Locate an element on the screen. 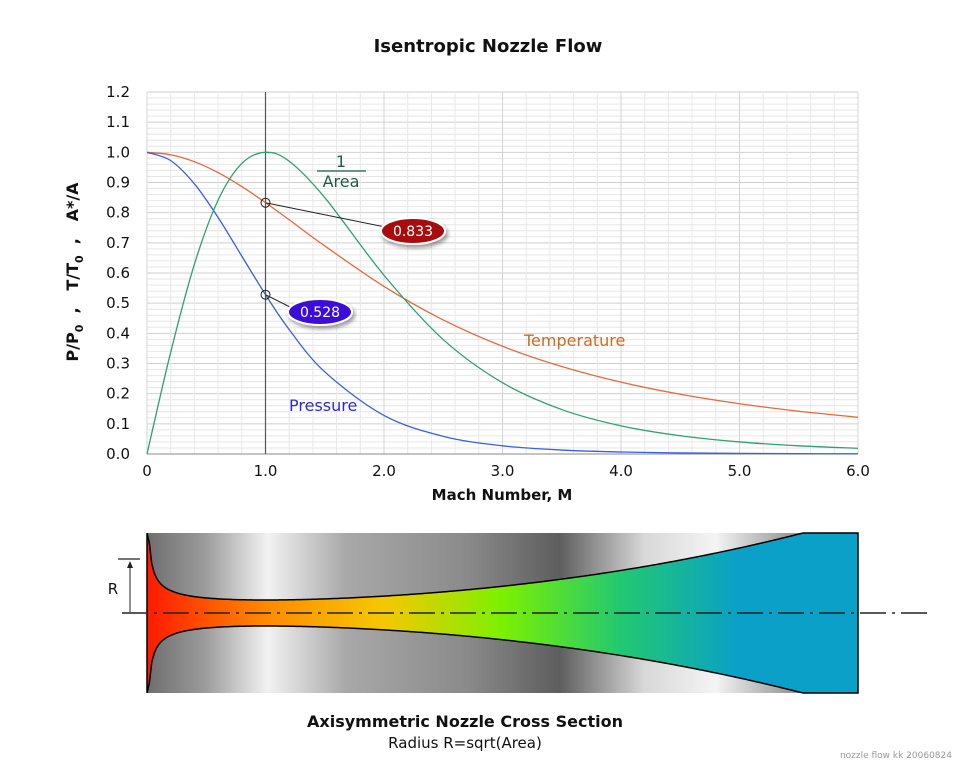  y-tick-label: 1.1 is located at coordinates (118, 122).